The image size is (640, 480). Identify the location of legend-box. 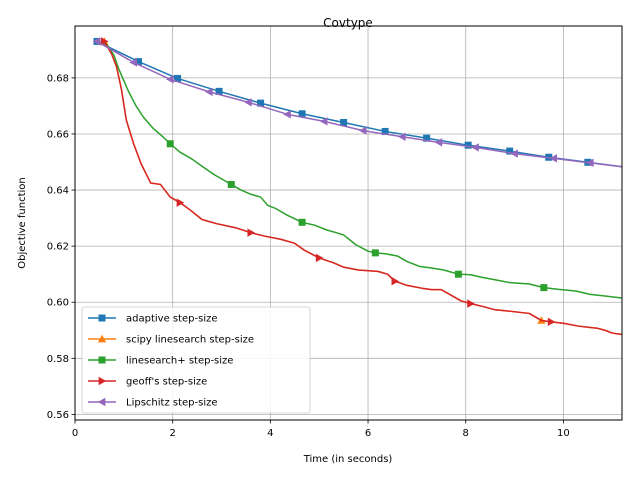
(196, 360).